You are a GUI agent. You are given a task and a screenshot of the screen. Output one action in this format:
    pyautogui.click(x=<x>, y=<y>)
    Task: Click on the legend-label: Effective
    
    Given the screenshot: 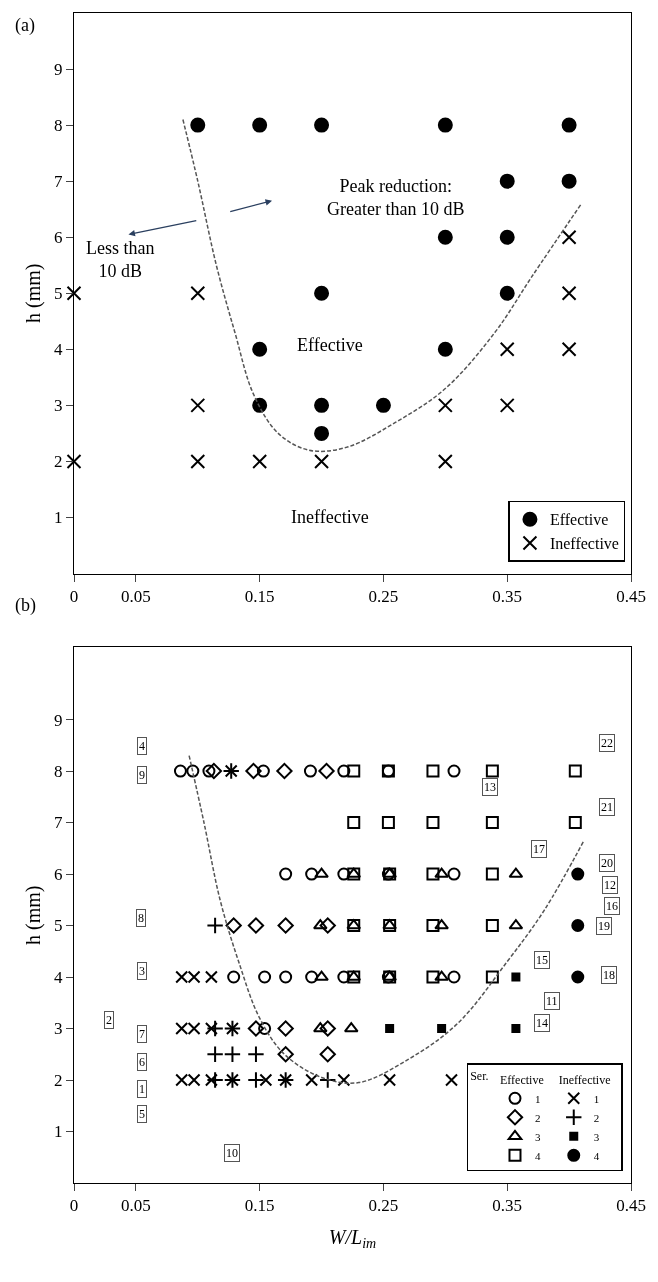 What is the action you would take?
    pyautogui.click(x=579, y=520)
    